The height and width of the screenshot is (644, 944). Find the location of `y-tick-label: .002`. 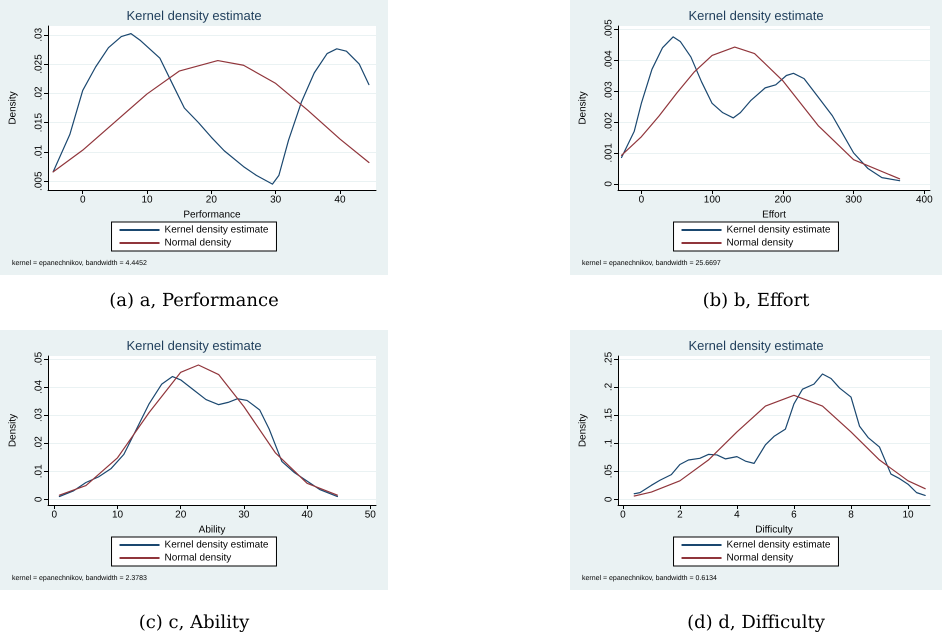

y-tick-label: .002 is located at coordinates (609, 122).